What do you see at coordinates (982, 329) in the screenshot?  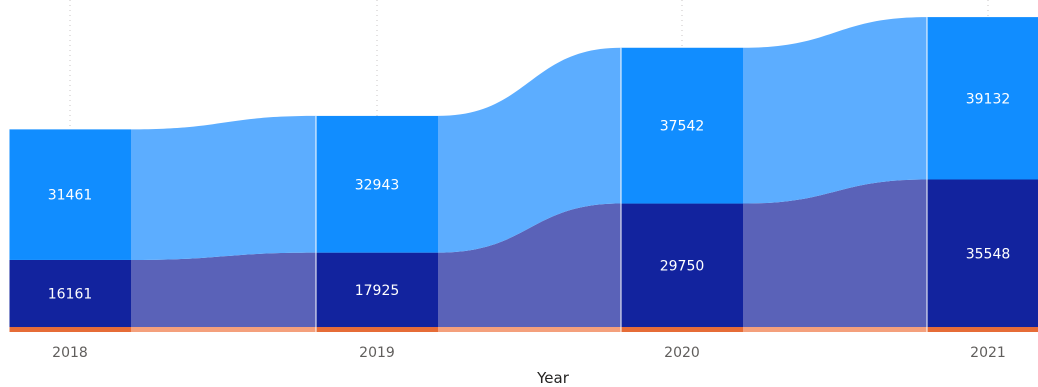 I see `bar-segment-series-1-2021` at bounding box center [982, 329].